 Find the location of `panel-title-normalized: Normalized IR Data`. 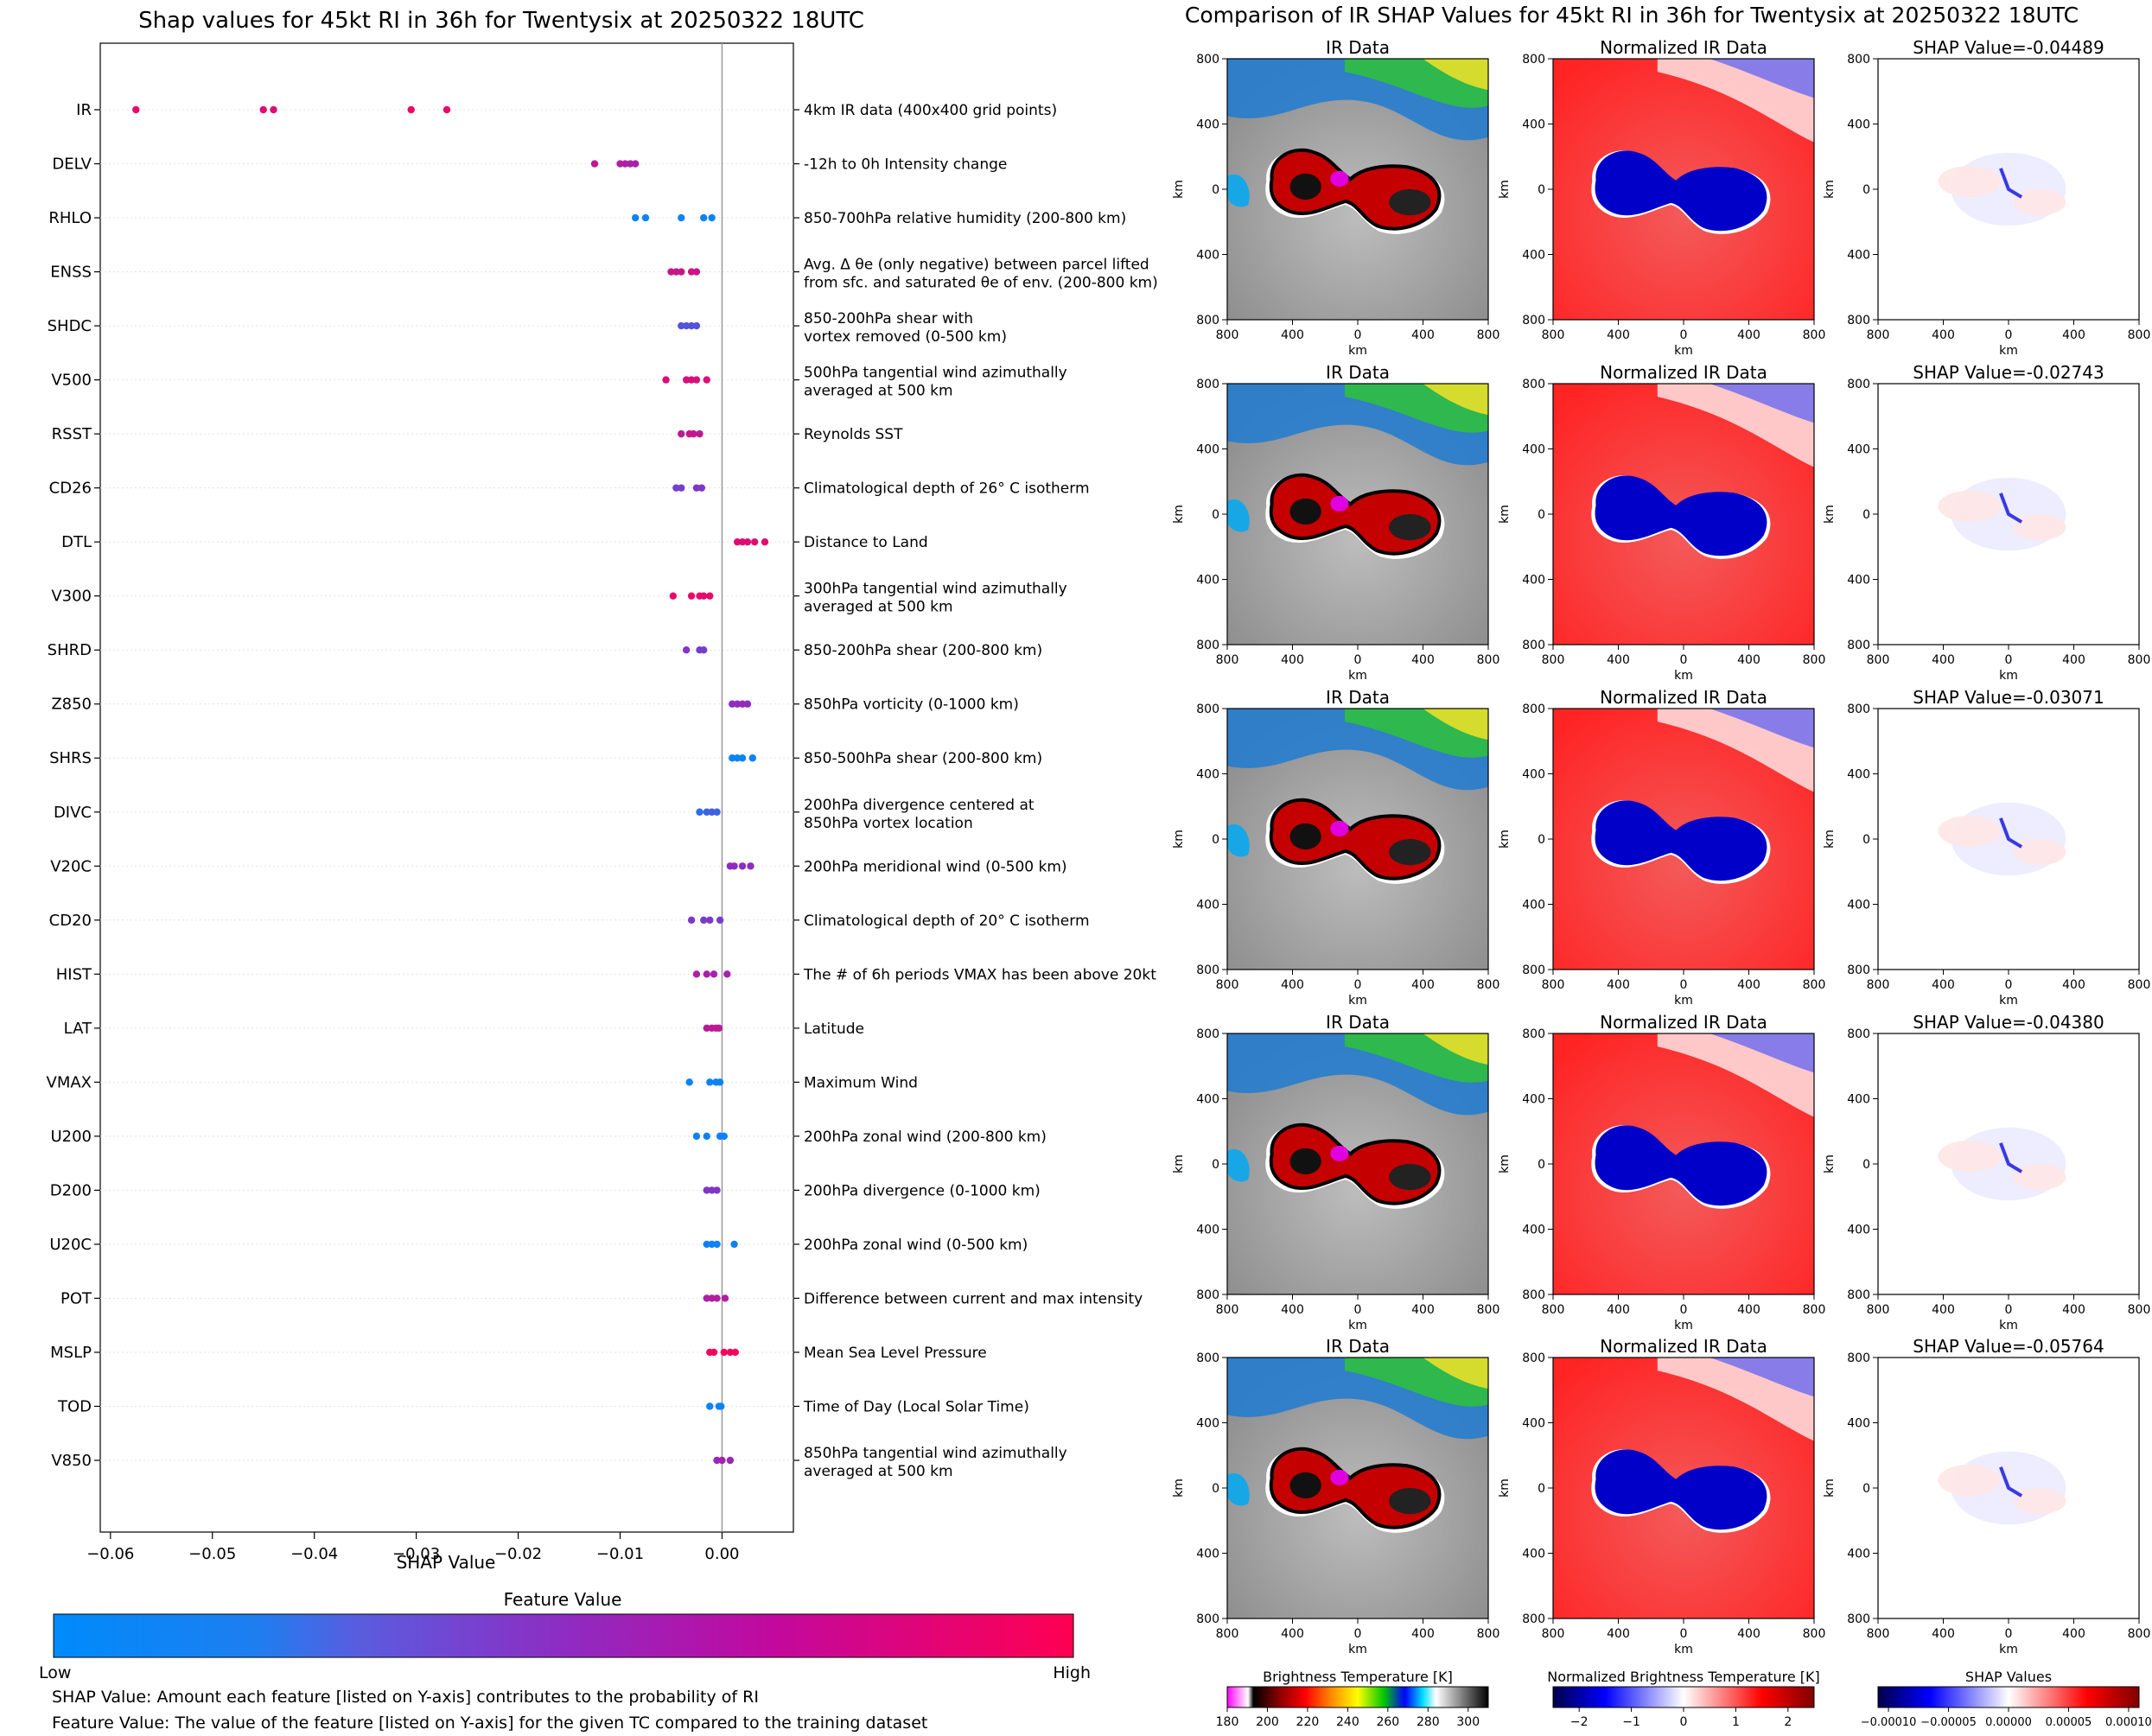

panel-title-normalized: Normalized IR Data is located at coordinates (1683, 1022).